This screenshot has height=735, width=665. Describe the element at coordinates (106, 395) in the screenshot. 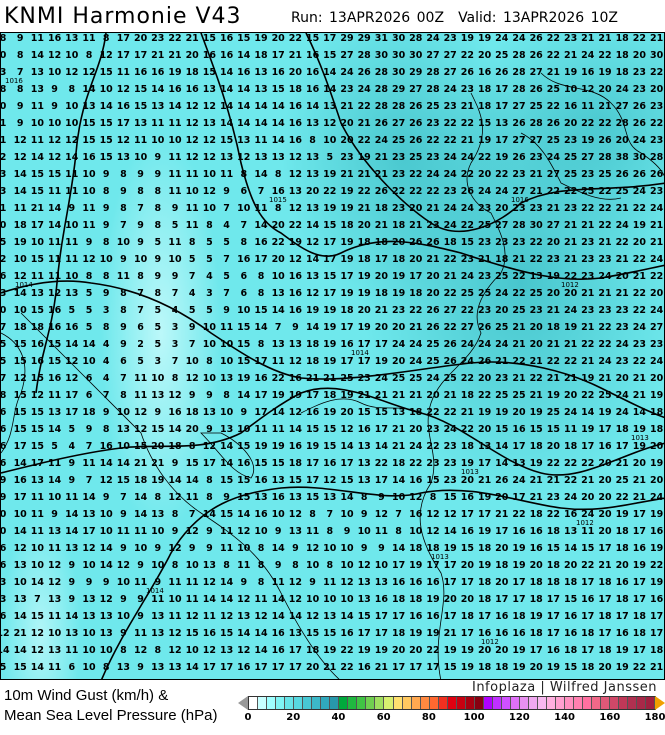

I see `gust-value: 7` at that location.